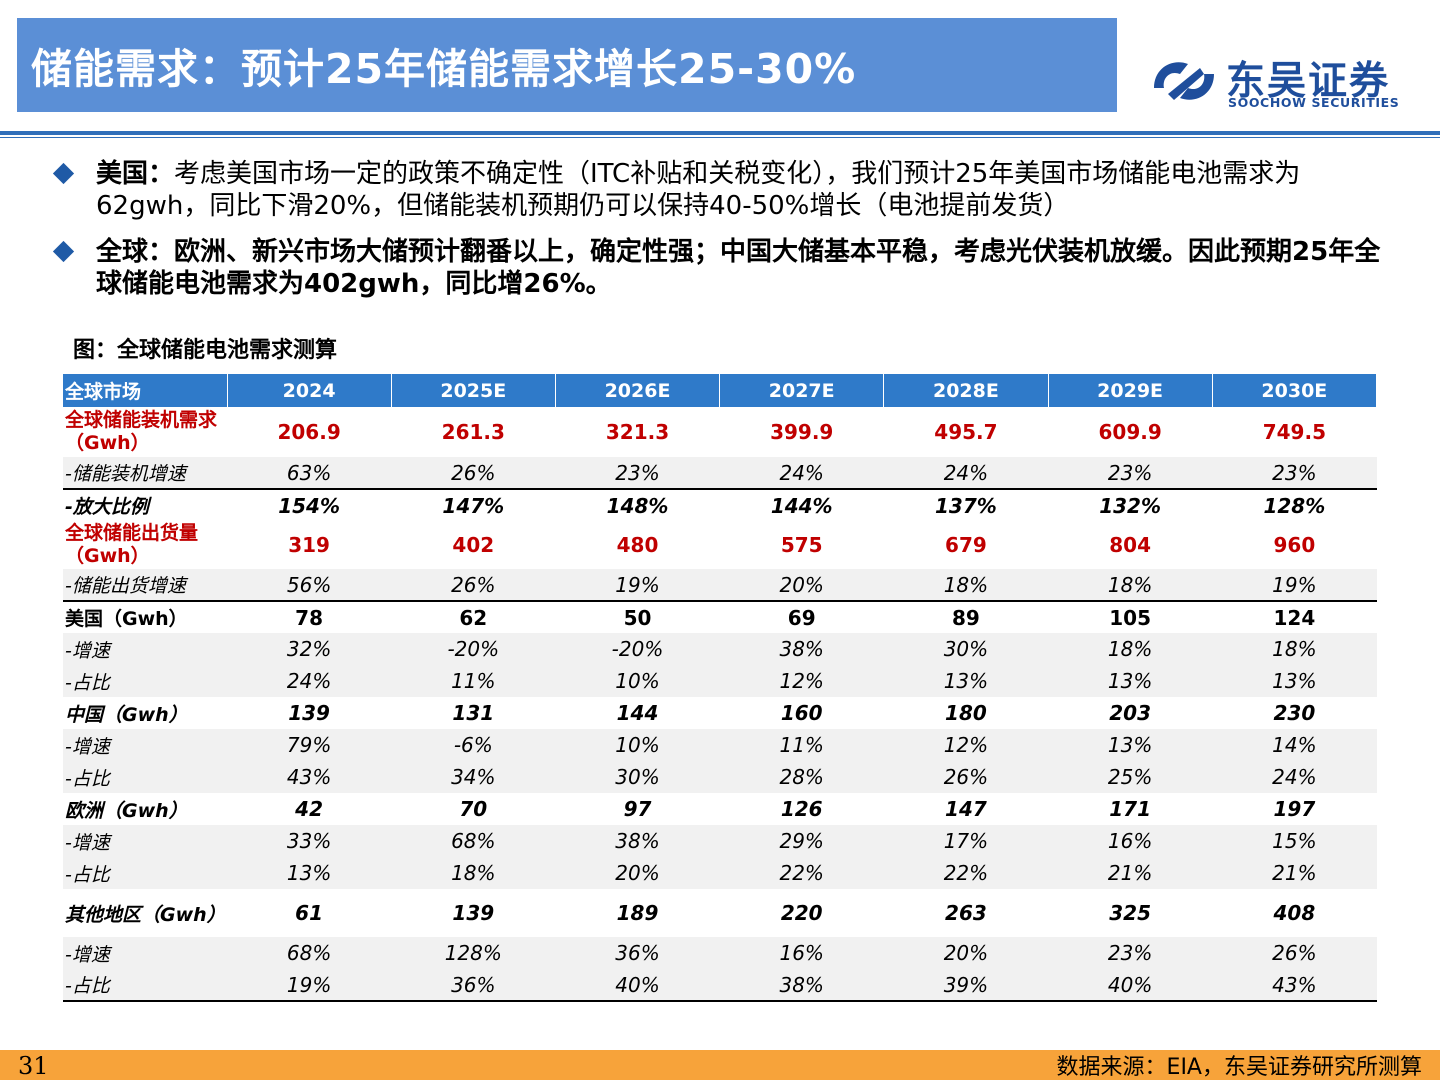  Describe the element at coordinates (1130, 713) in the screenshot. I see `table-cell: 203` at that location.